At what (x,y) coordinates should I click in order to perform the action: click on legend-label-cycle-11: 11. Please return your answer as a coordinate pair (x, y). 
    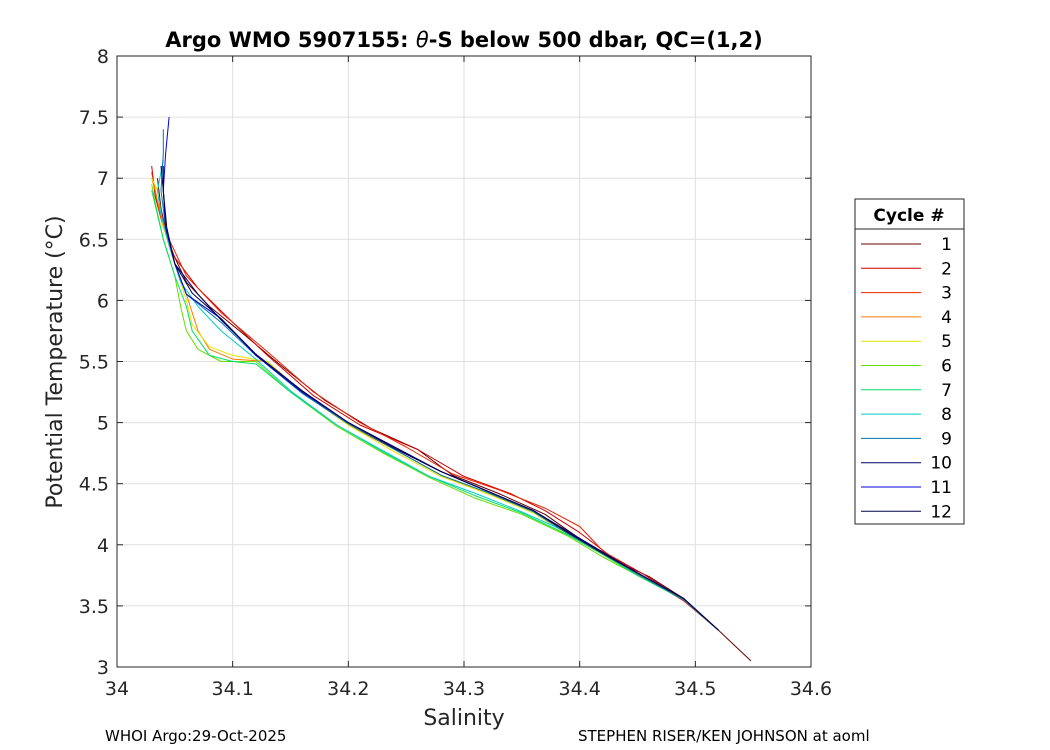
    Looking at the image, I should click on (941, 488).